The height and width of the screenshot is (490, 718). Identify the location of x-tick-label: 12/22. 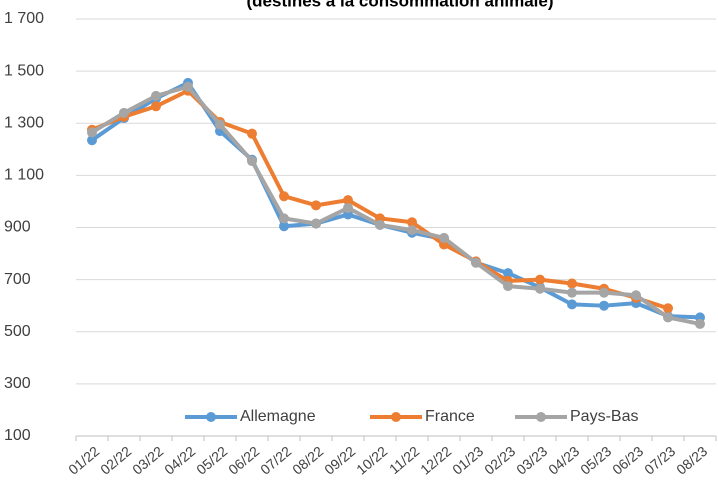
(435, 460).